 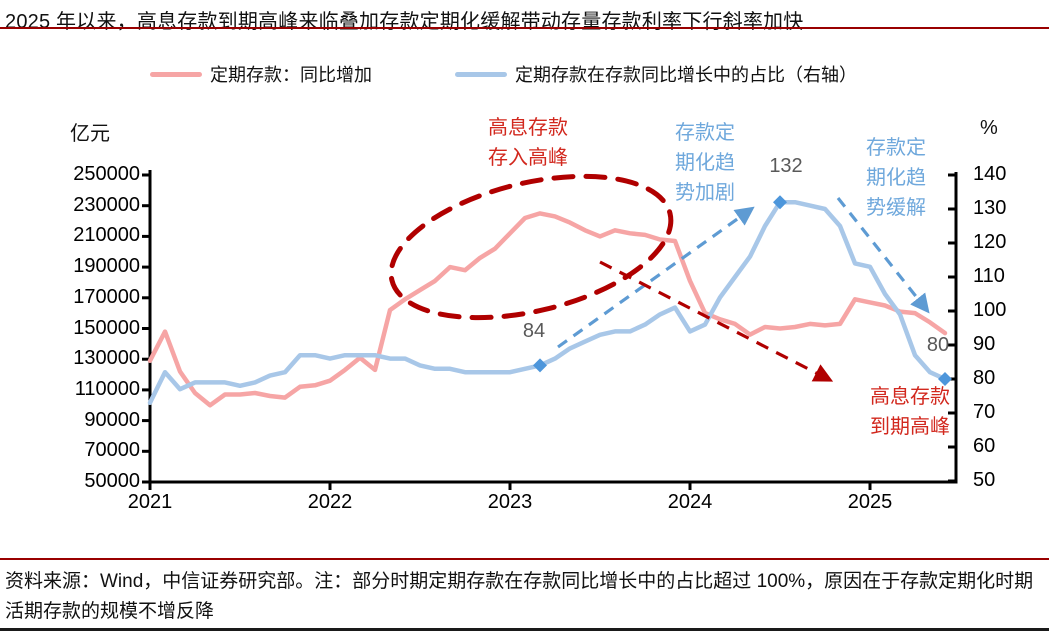 I want to click on data-label-80: 80, so click(x=938, y=345).